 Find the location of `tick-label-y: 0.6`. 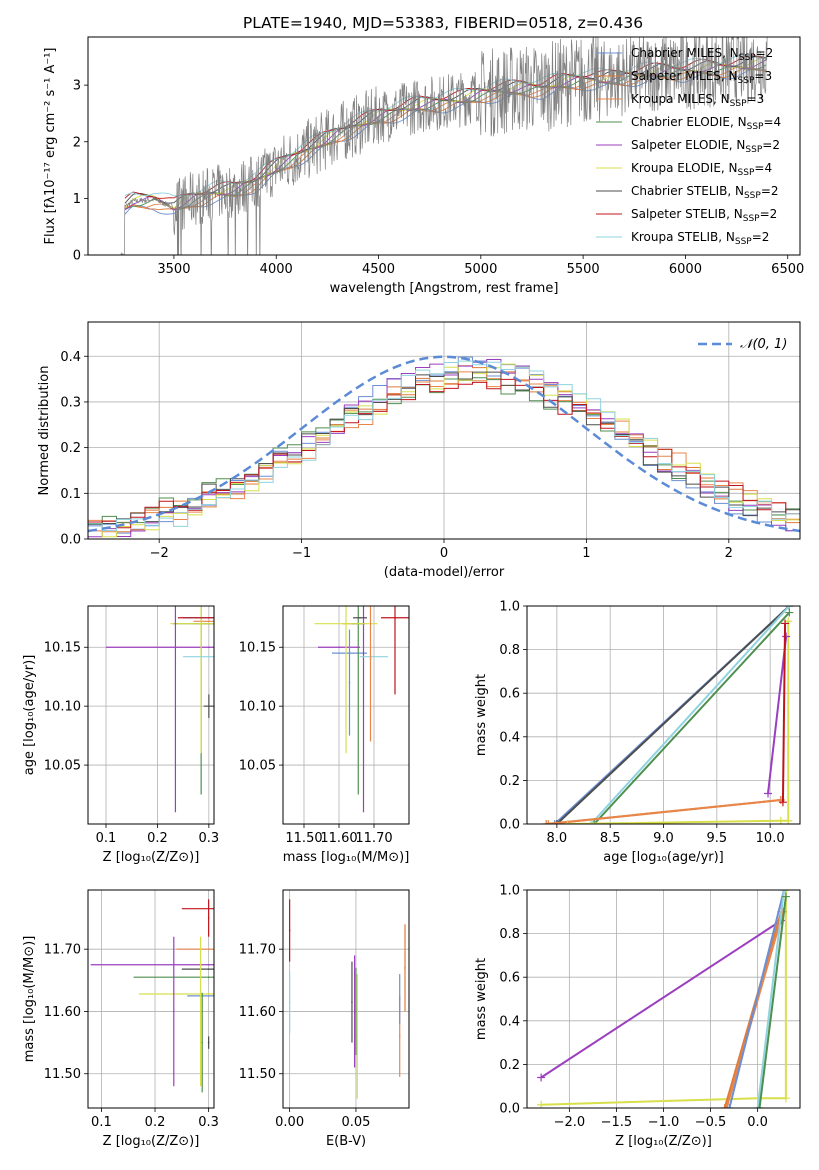

tick-label-y: 0.6 is located at coordinates (509, 978).